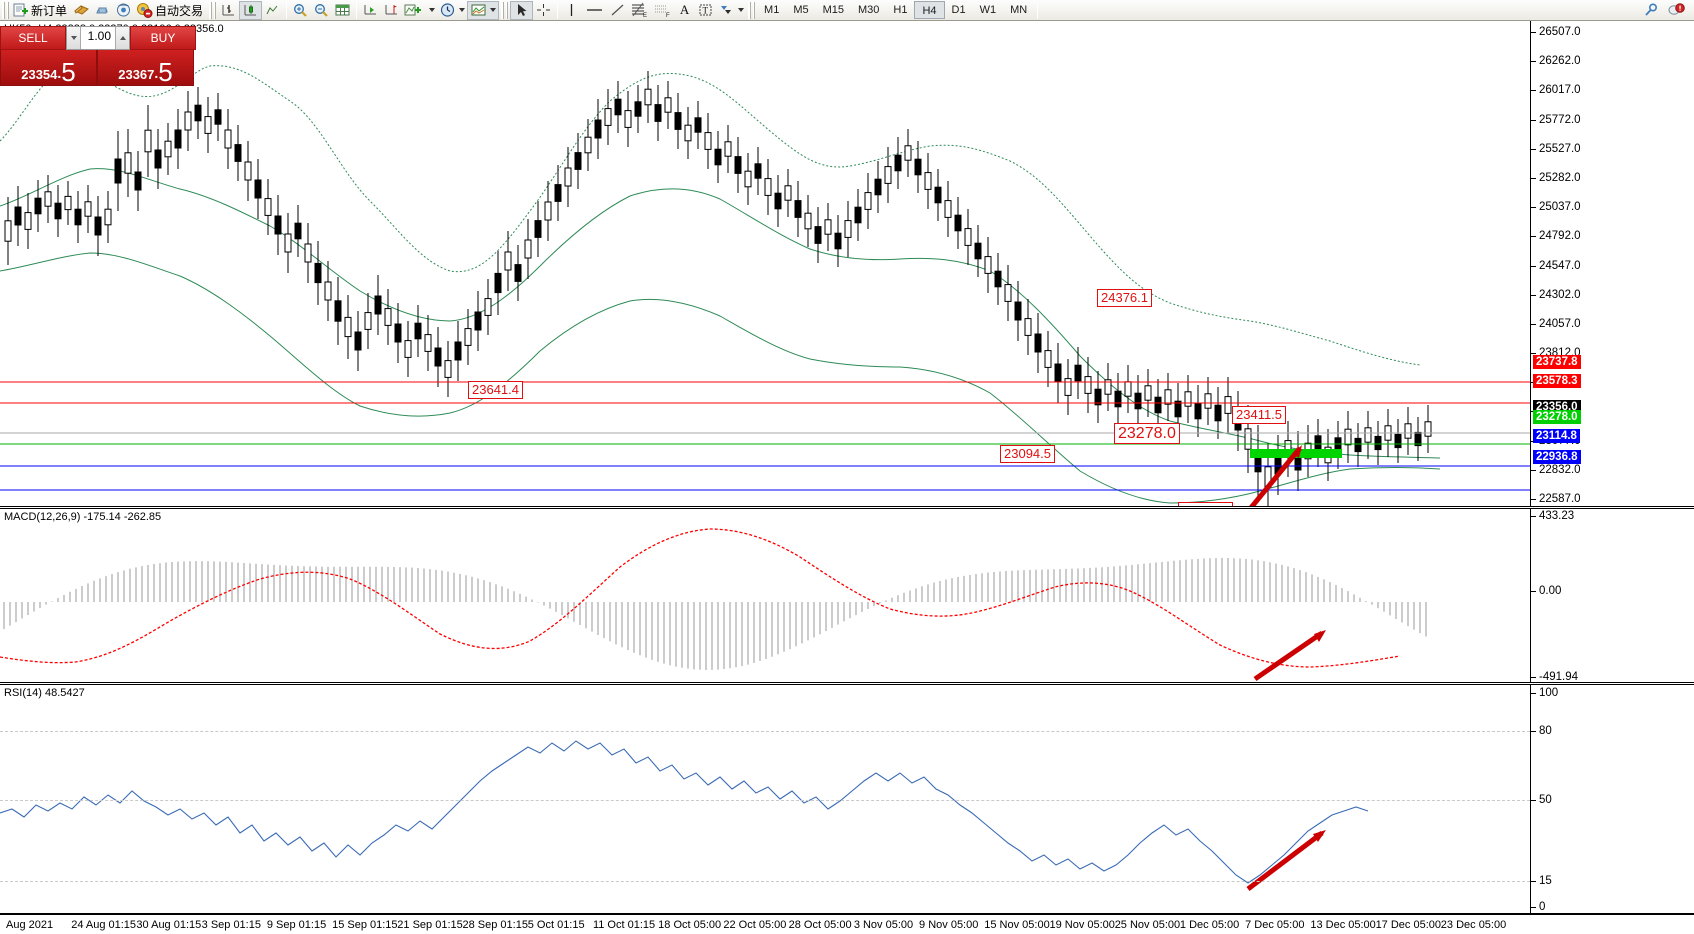 This screenshot has width=1694, height=934. What do you see at coordinates (1560, 294) in the screenshot?
I see `price-tick-label: 24302.0` at bounding box center [1560, 294].